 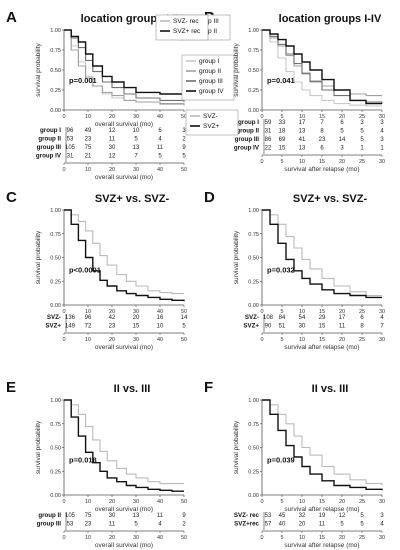 I want to click on panel-letter: D, so click(x=209, y=197).